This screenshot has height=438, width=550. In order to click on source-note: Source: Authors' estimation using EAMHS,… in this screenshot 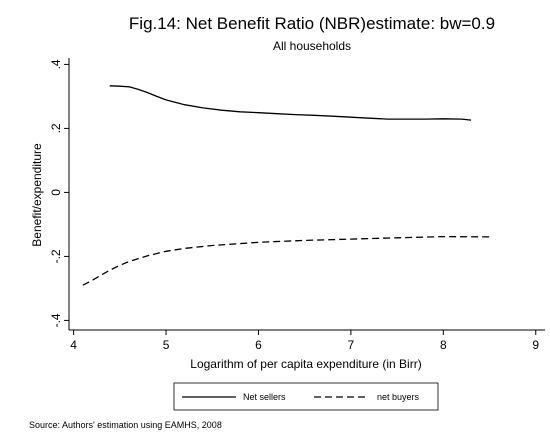, I will do `click(125, 425)`.